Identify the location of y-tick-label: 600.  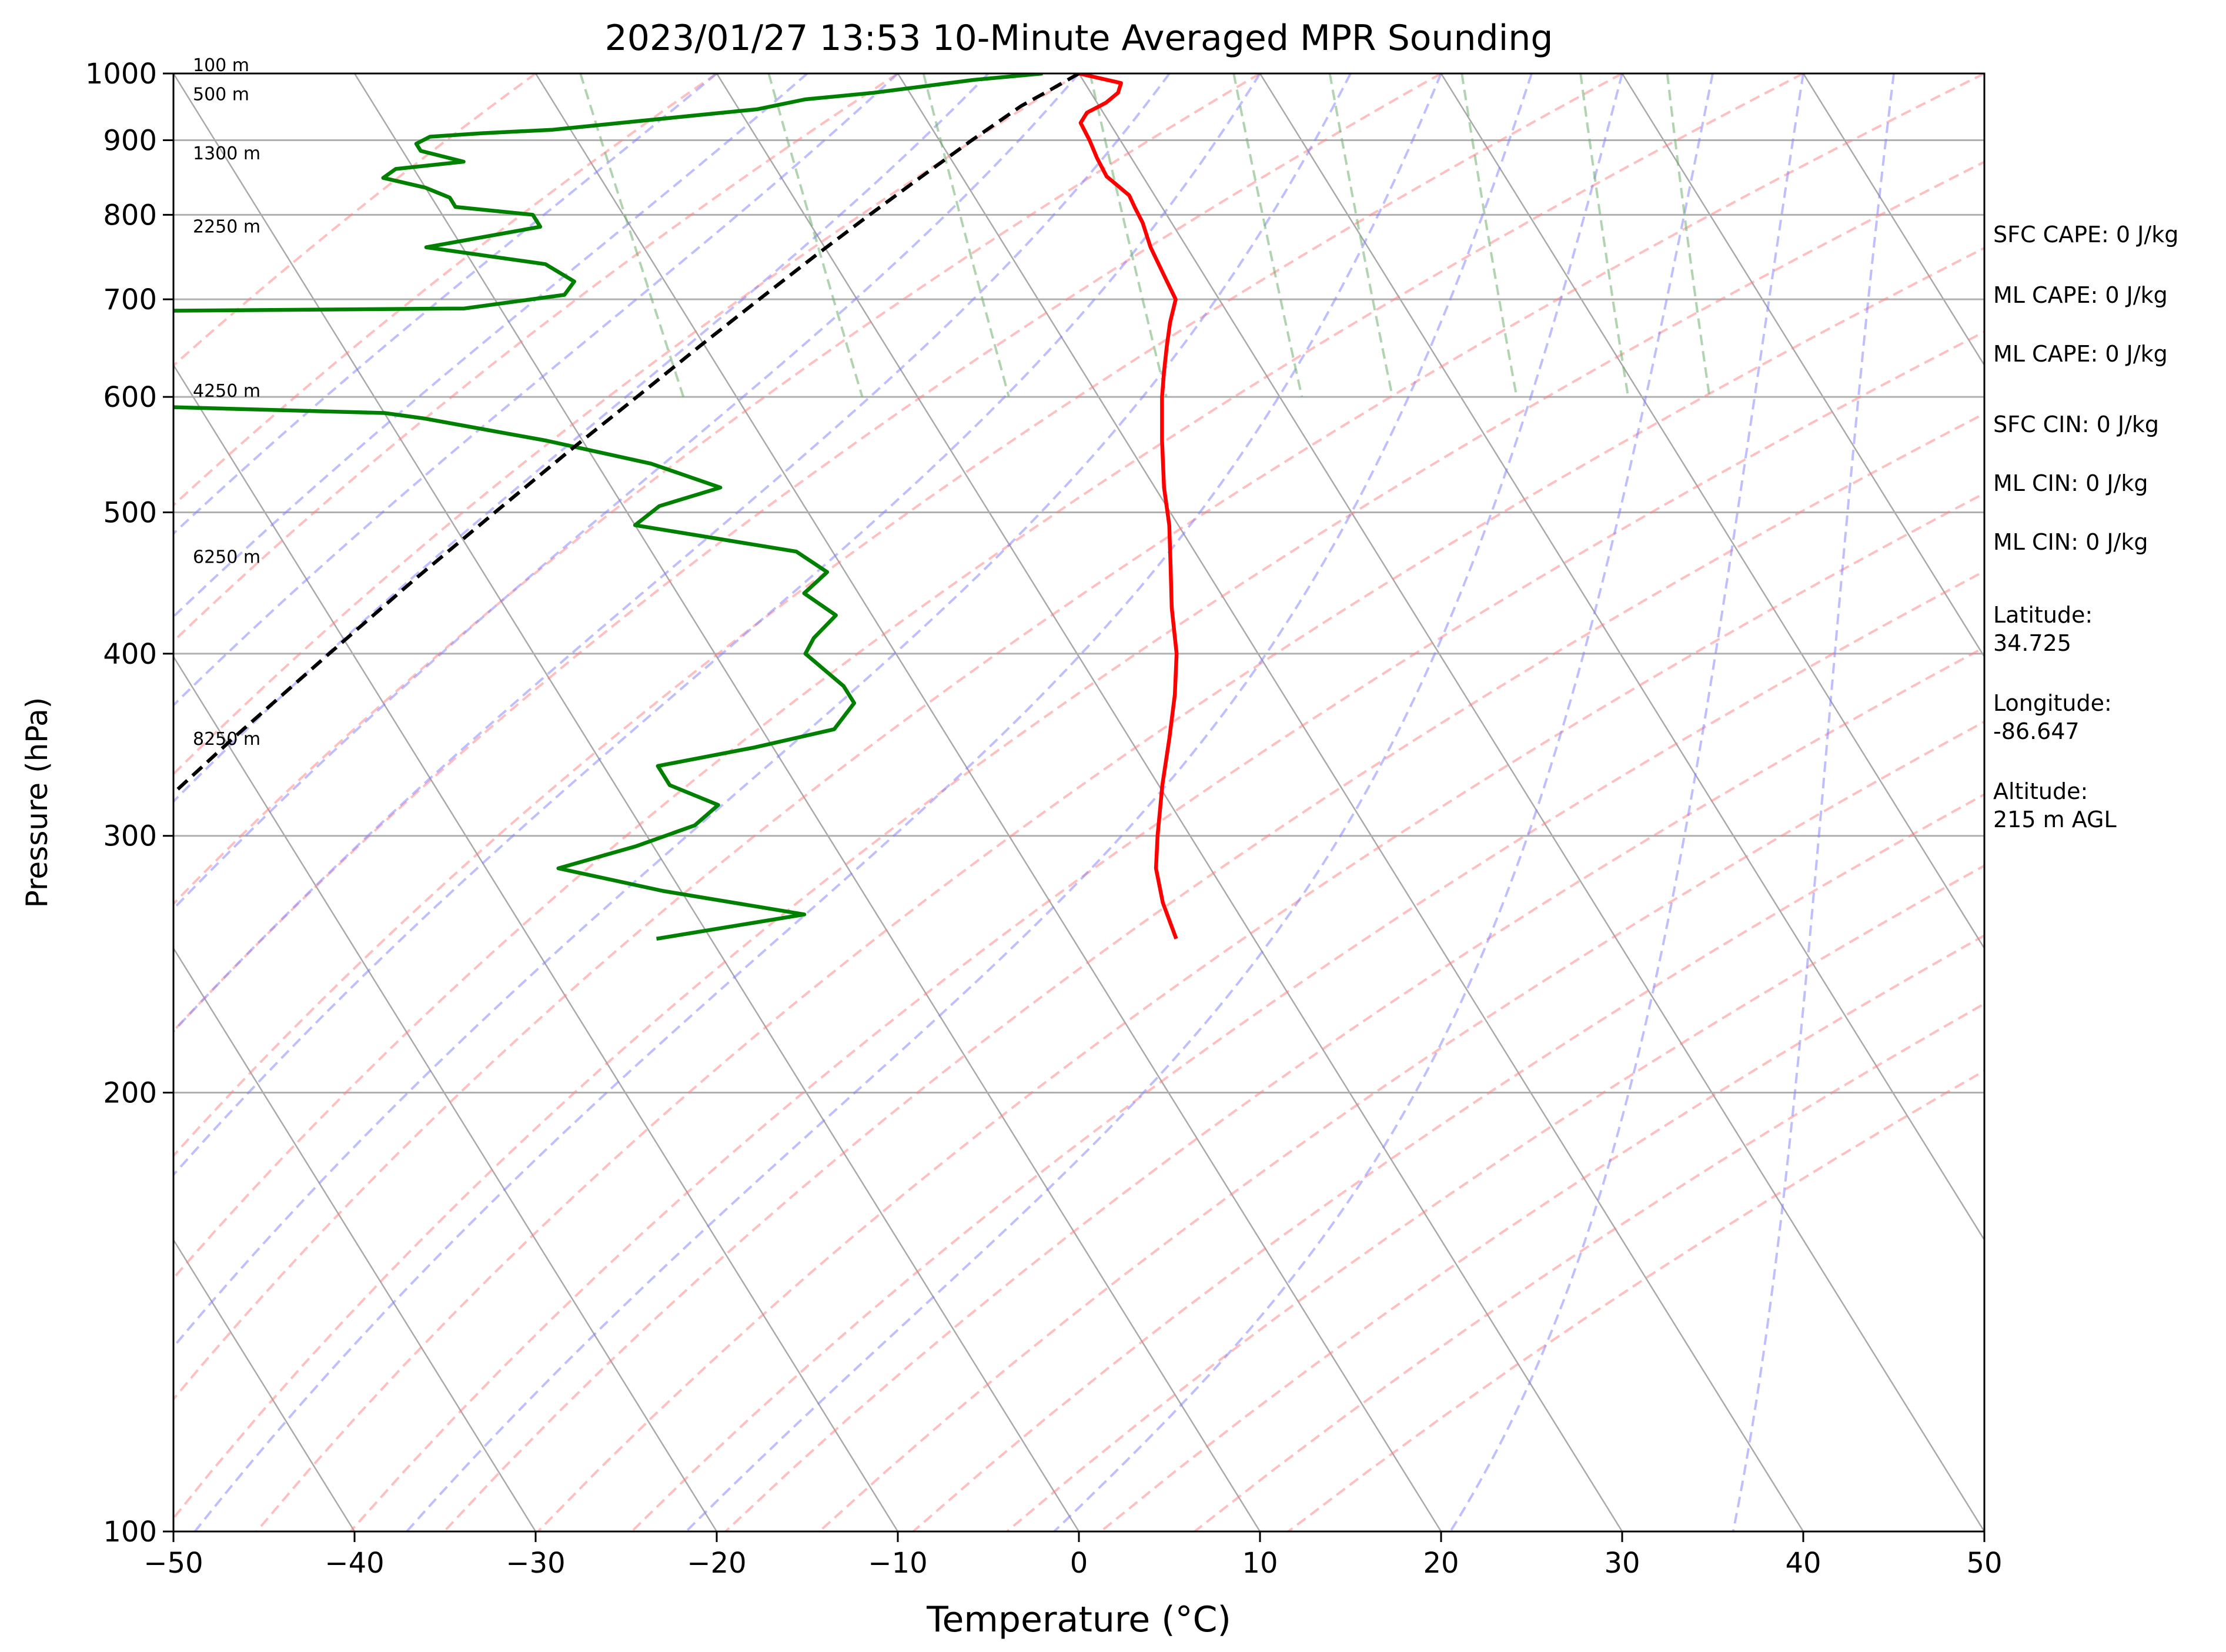
(130, 398).